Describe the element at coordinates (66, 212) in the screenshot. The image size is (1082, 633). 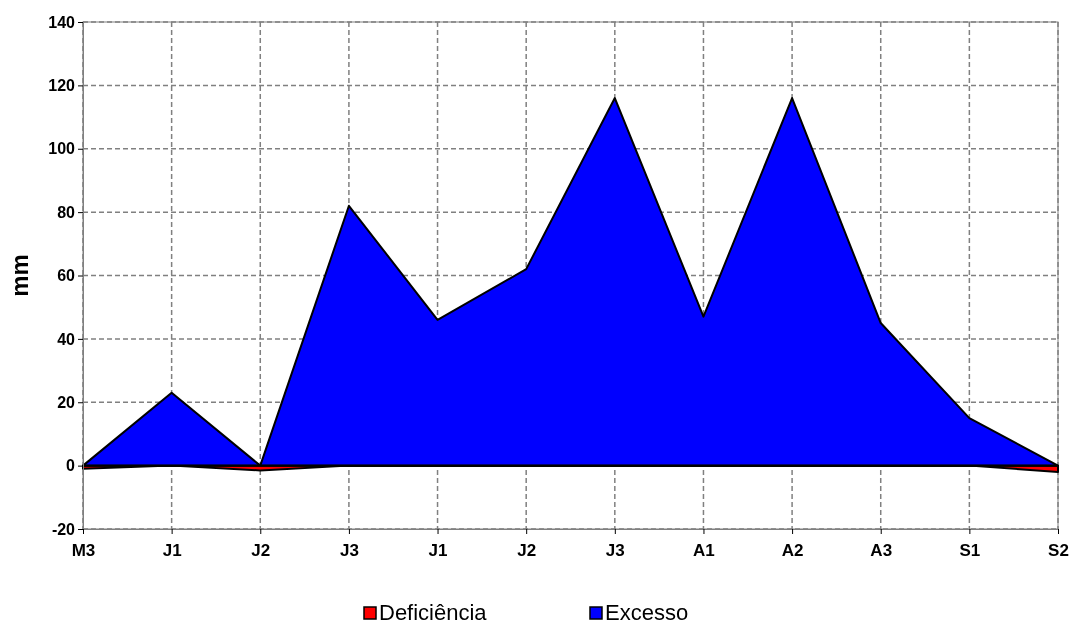
I see `y-tick-label: 80` at that location.